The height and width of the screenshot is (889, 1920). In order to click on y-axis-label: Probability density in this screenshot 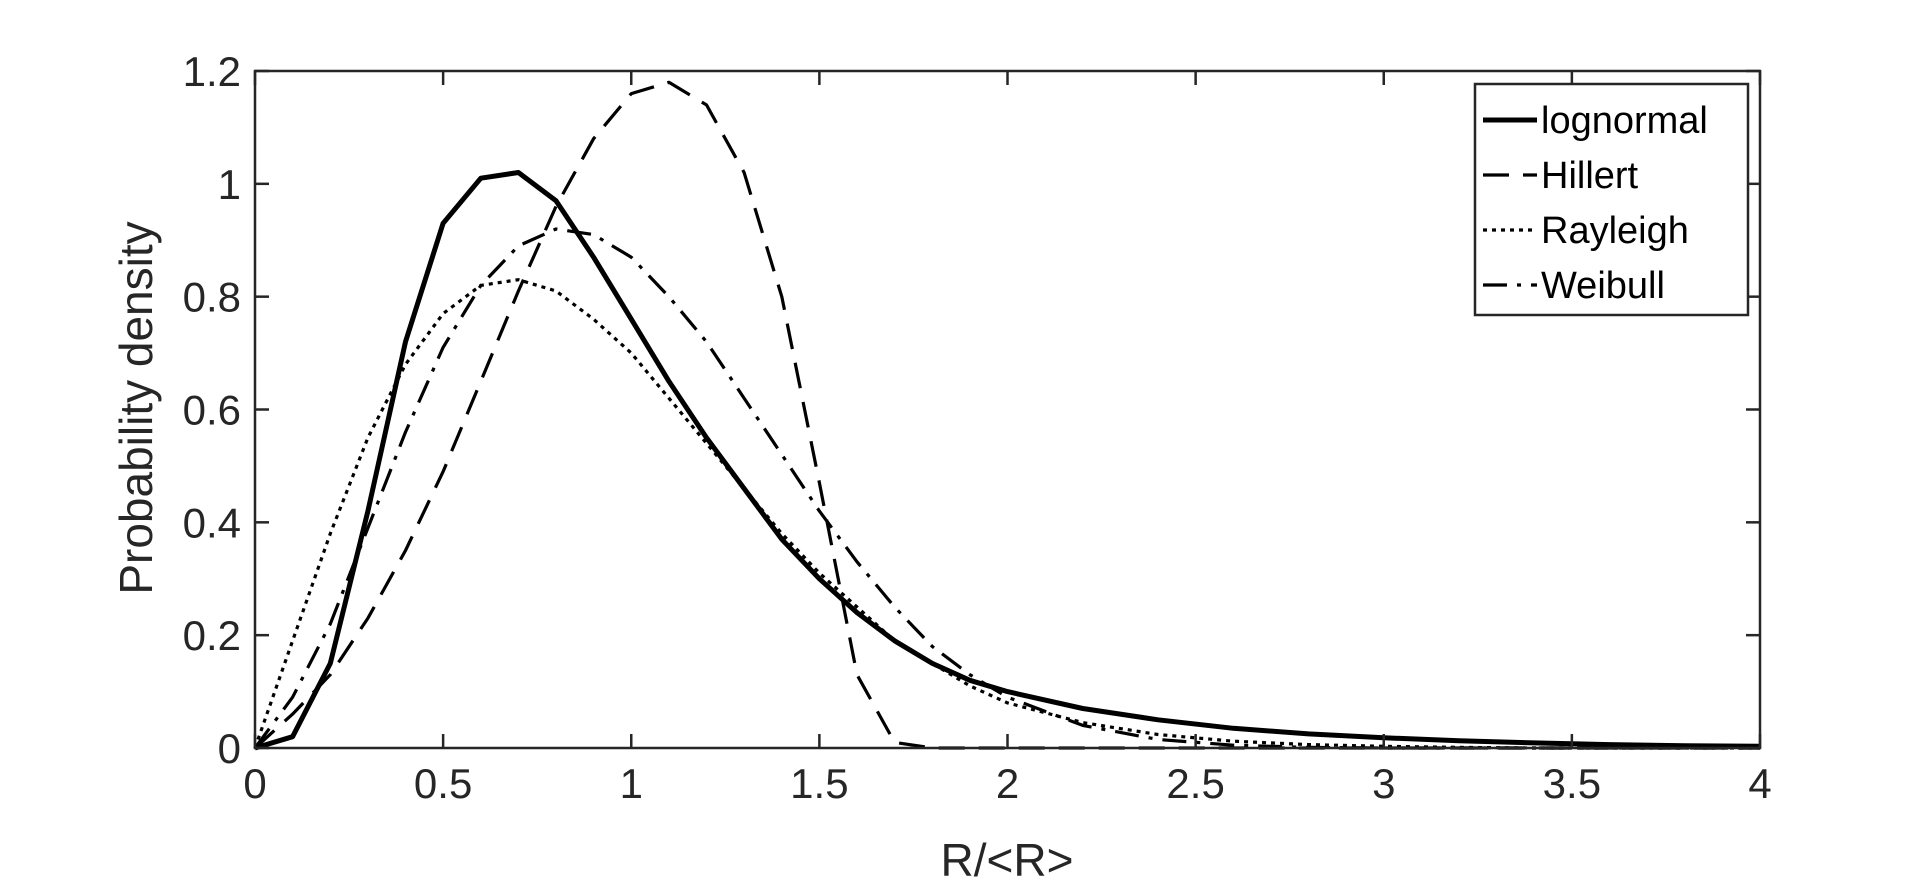, I will do `click(136, 407)`.